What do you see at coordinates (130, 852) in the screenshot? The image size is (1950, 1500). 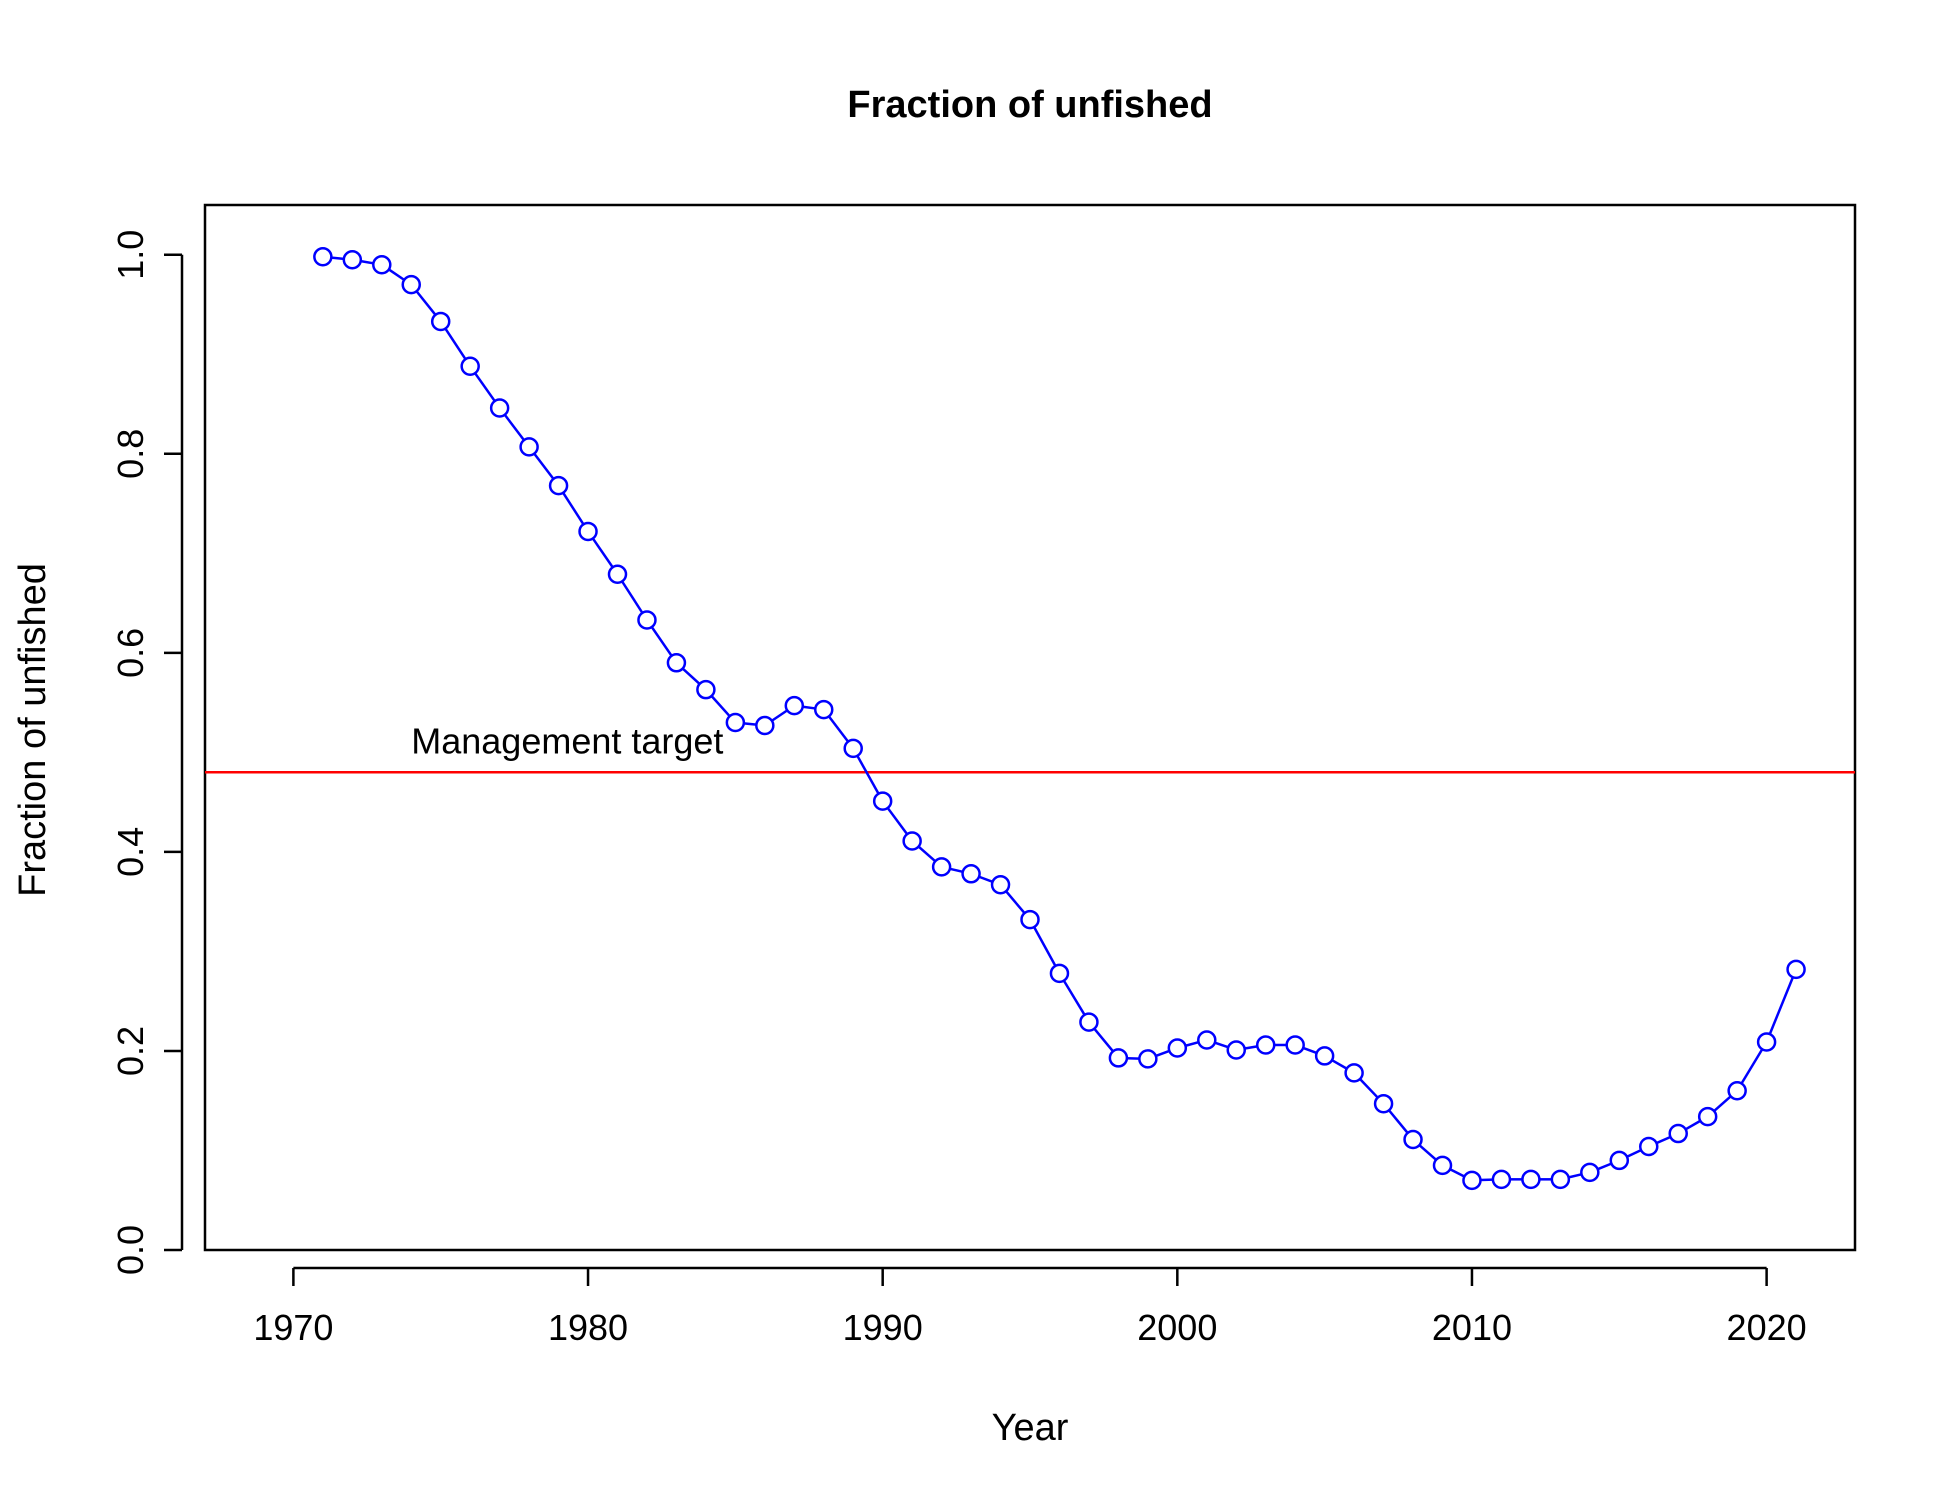 I see `y-tick-label: 0.4` at bounding box center [130, 852].